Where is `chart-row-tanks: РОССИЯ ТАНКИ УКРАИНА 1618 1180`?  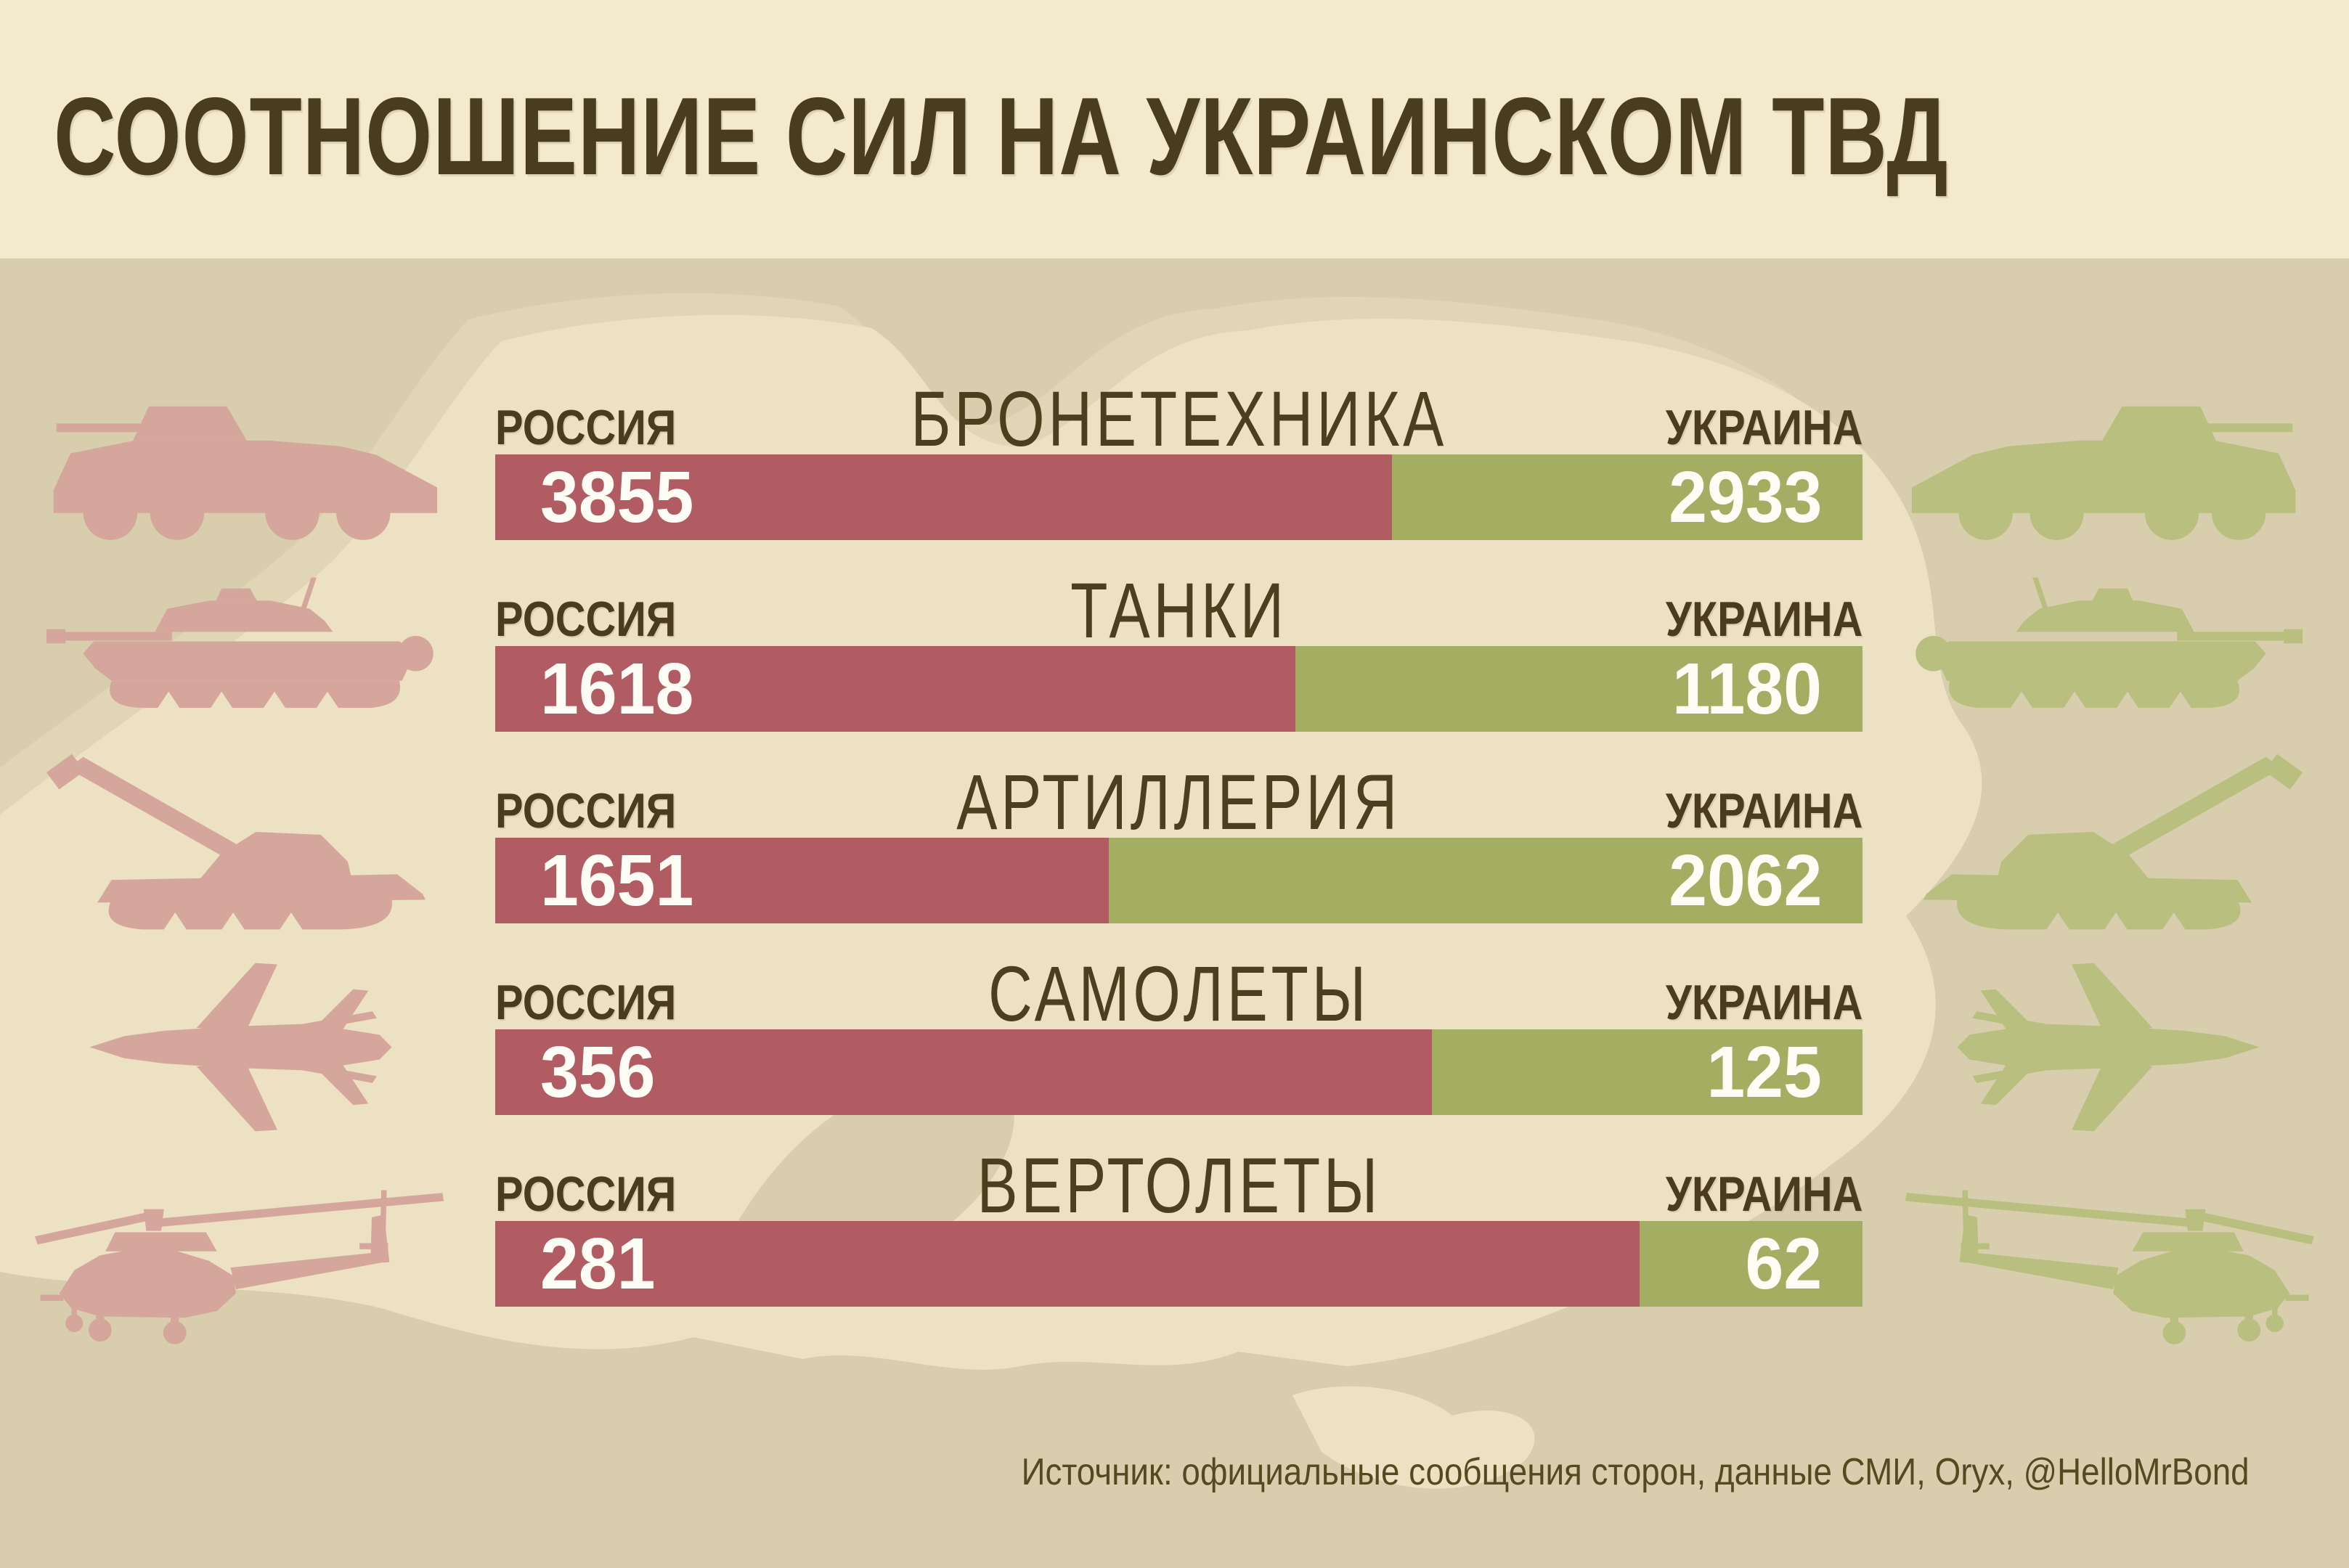
chart-row-tanks: РОССИЯ ТАНКИ УКРАИНА 1618 1180 is located at coordinates (1178, 645).